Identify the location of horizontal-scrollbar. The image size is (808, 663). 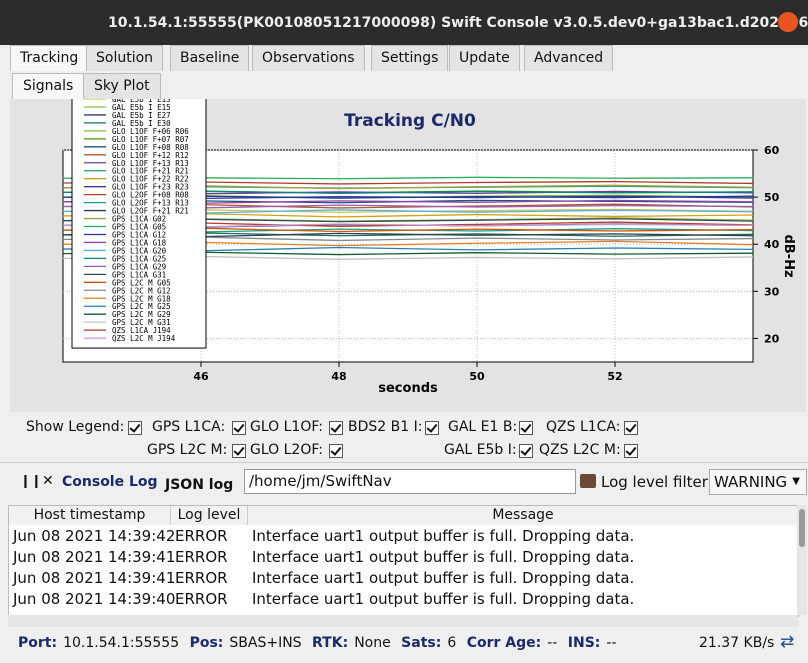
(403, 621).